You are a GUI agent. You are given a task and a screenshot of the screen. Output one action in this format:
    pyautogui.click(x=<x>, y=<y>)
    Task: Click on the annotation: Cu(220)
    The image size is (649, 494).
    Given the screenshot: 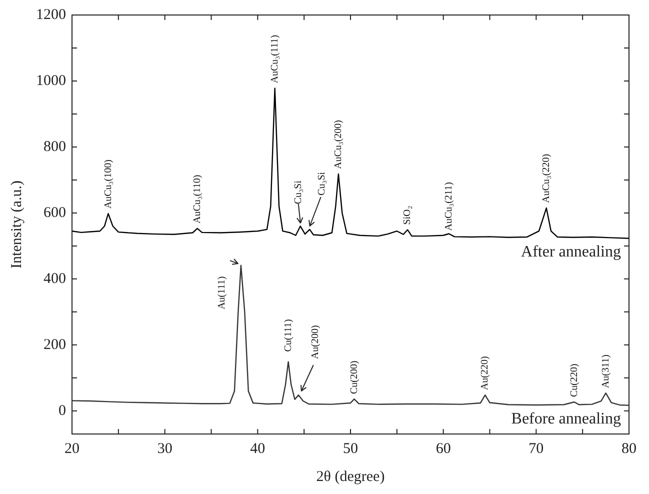 What is the action you would take?
    pyautogui.click(x=574, y=380)
    